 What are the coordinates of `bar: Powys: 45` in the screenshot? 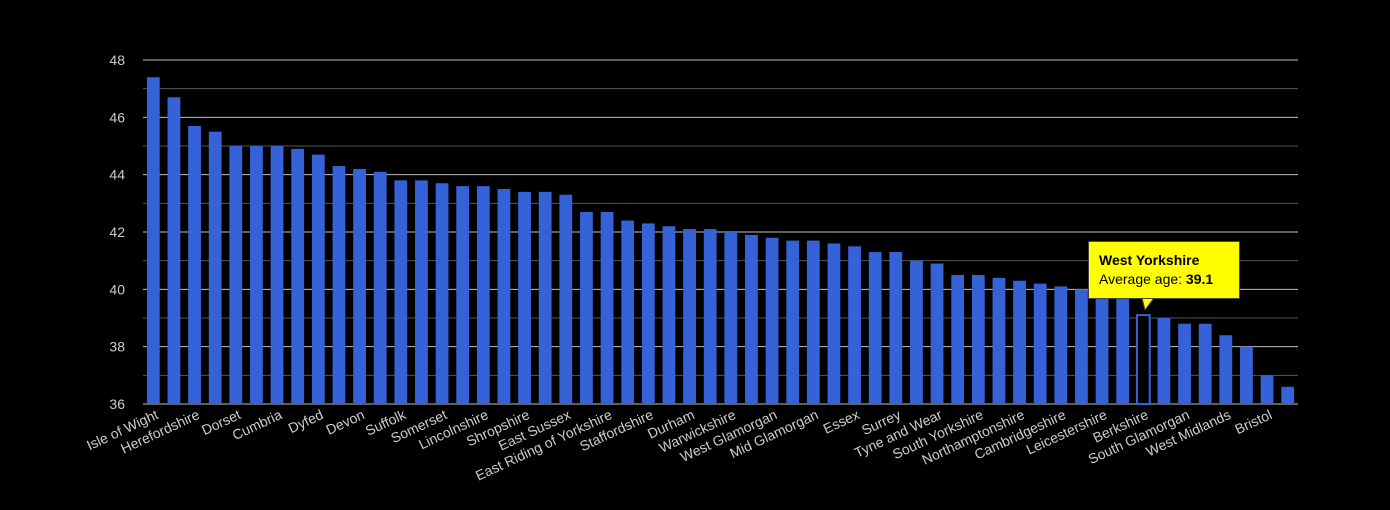 It's located at (256, 275).